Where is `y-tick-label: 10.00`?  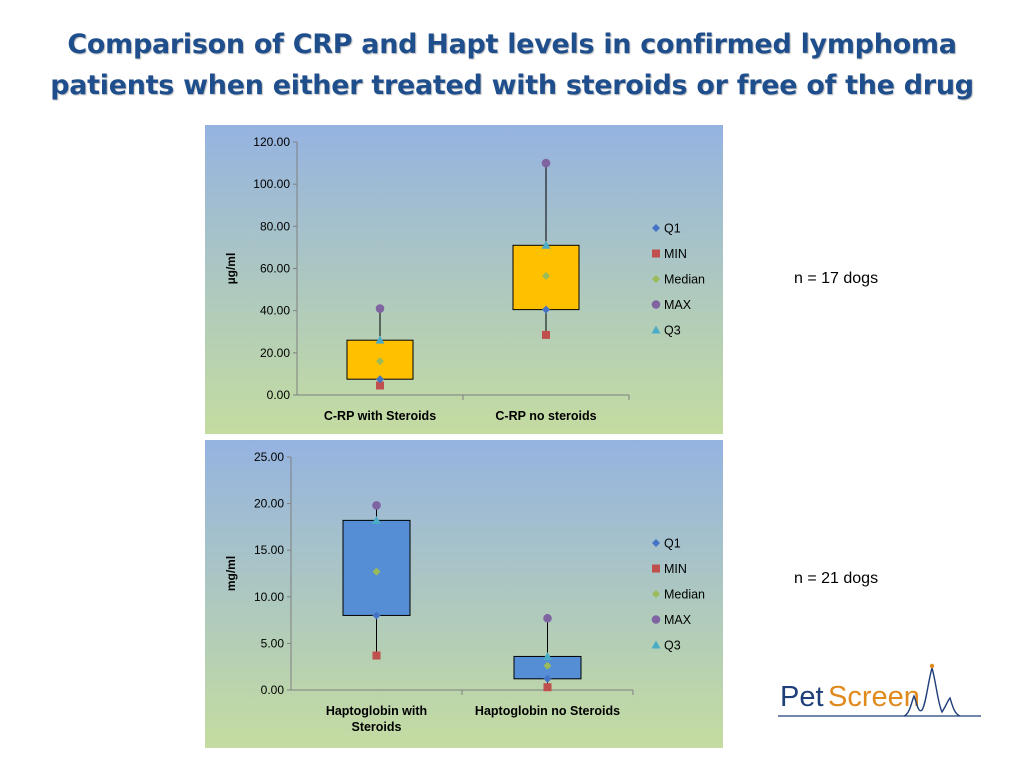
y-tick-label: 10.00 is located at coordinates (269, 597).